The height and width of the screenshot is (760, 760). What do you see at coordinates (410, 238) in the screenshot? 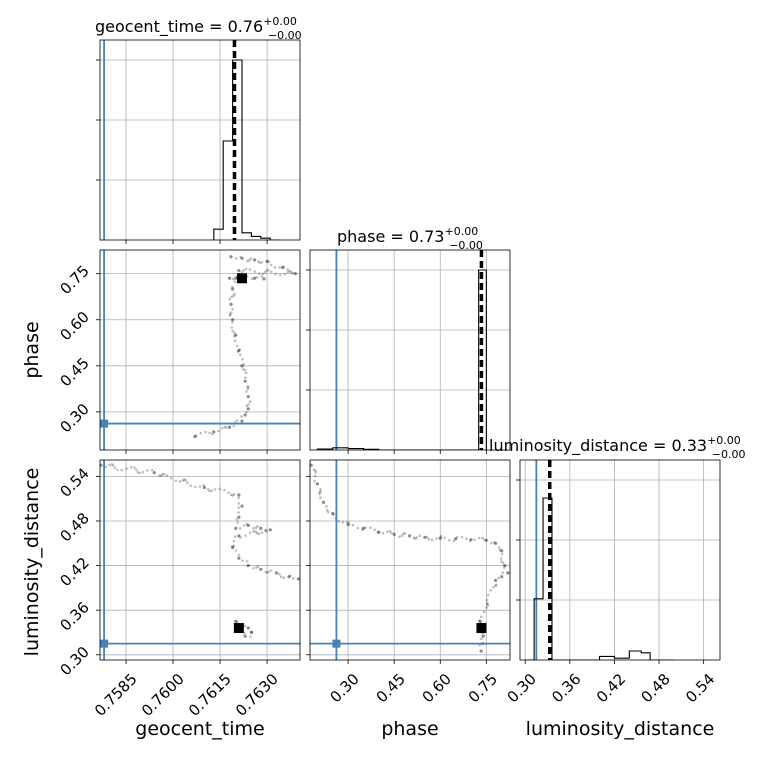
I see `title-phase: phase = 0.73+0.00 −0.00` at bounding box center [410, 238].